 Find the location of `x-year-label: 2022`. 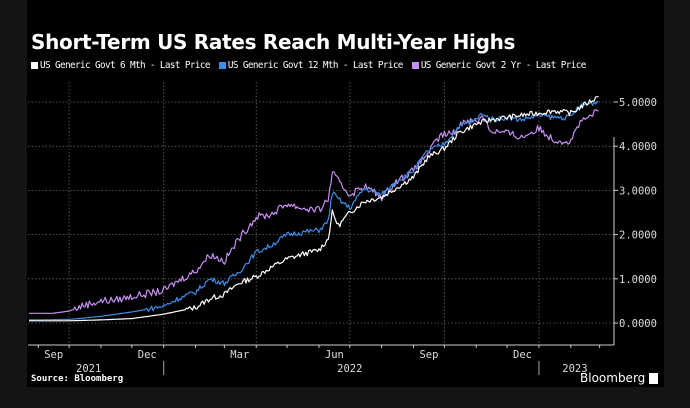

x-year-label: 2022 is located at coordinates (349, 369).